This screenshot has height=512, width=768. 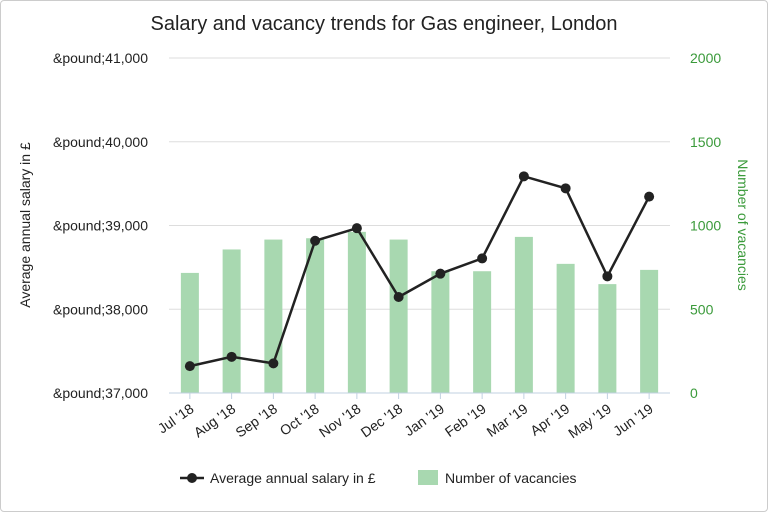 What do you see at coordinates (293, 478) in the screenshot?
I see `legend-label: Average annual salary in £` at bounding box center [293, 478].